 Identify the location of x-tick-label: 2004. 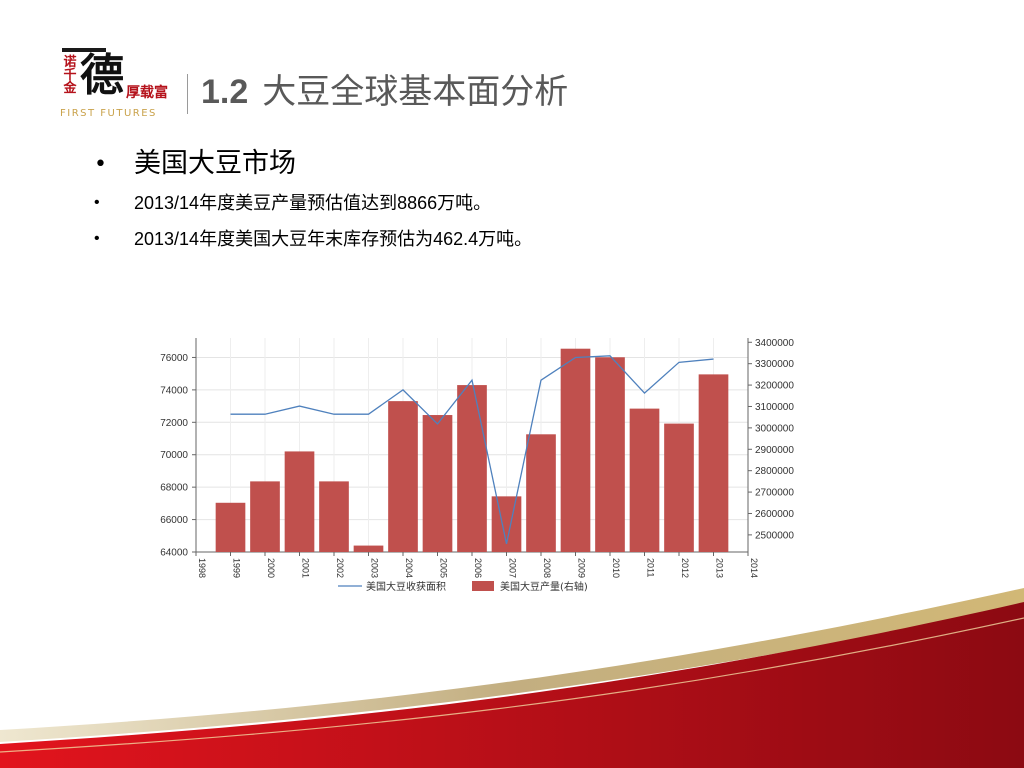
(409, 568).